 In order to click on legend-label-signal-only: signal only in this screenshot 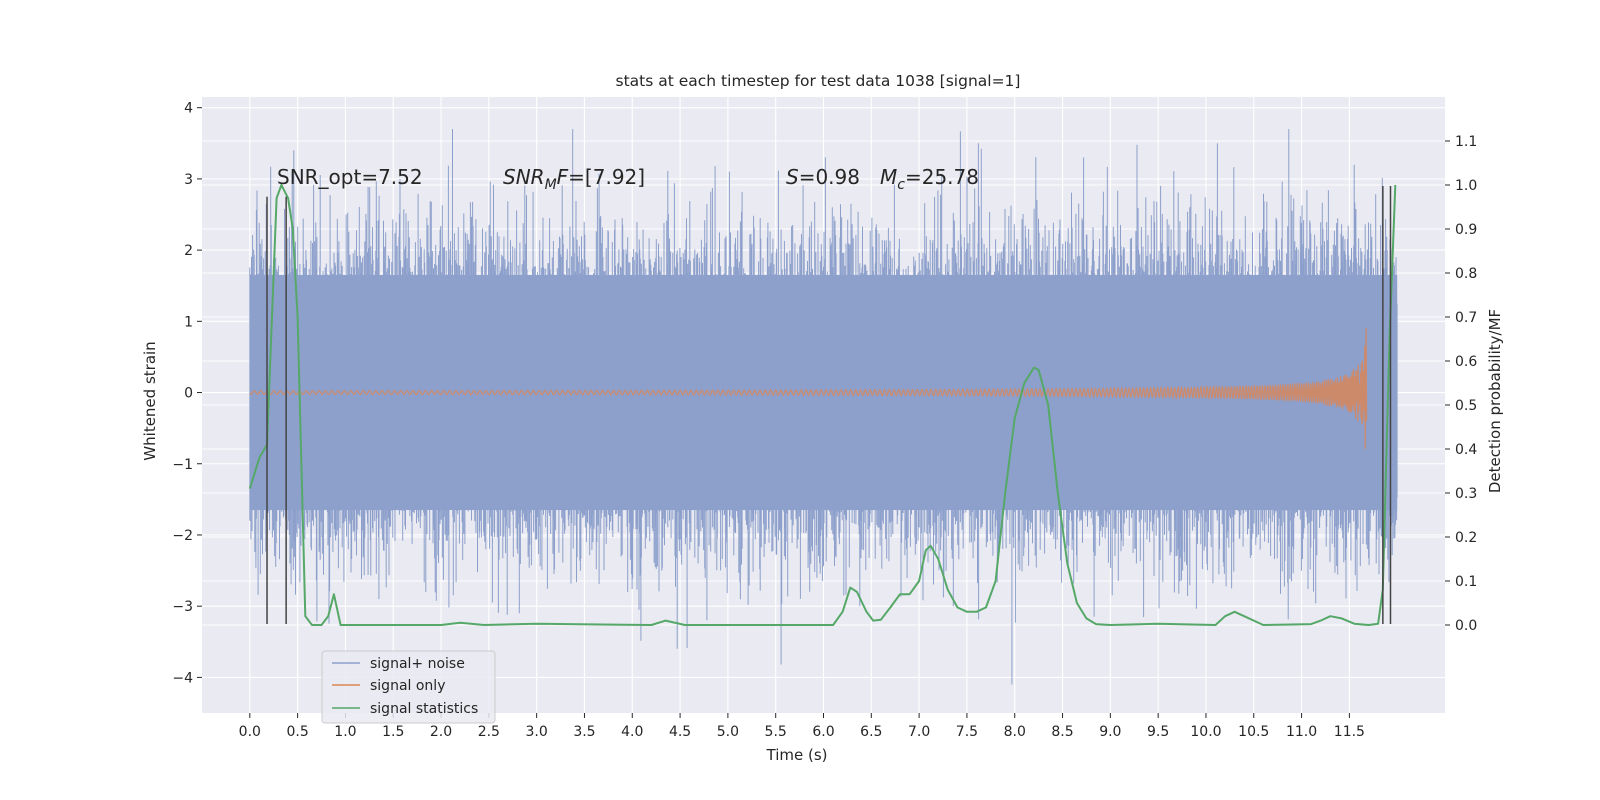, I will do `click(407, 686)`.